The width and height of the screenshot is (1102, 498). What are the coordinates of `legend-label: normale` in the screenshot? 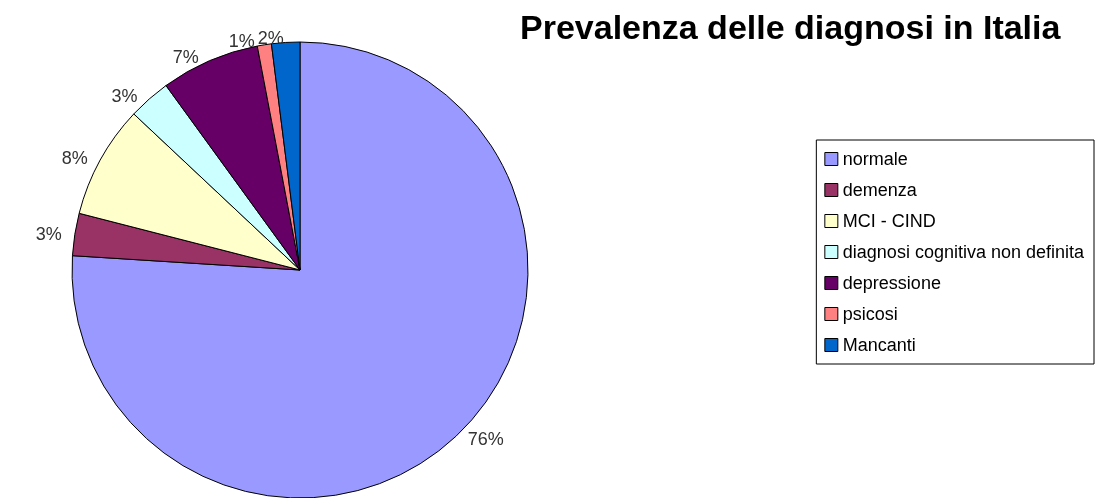 It's located at (875, 159).